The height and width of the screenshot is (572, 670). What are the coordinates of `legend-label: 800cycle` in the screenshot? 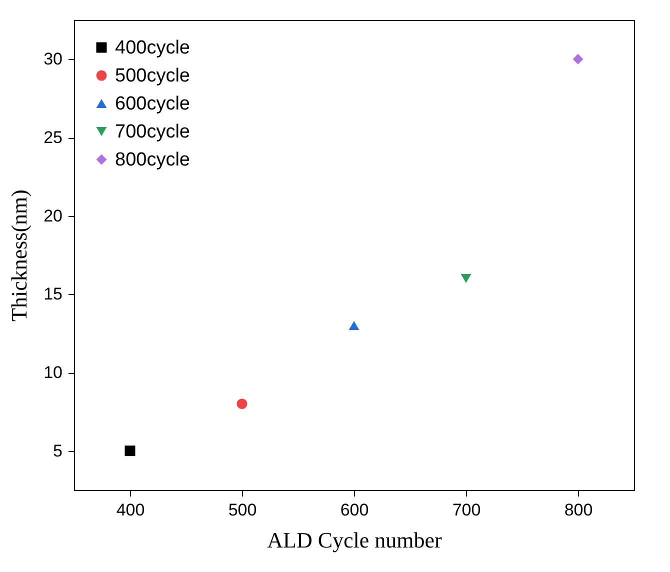 It's located at (152, 160).